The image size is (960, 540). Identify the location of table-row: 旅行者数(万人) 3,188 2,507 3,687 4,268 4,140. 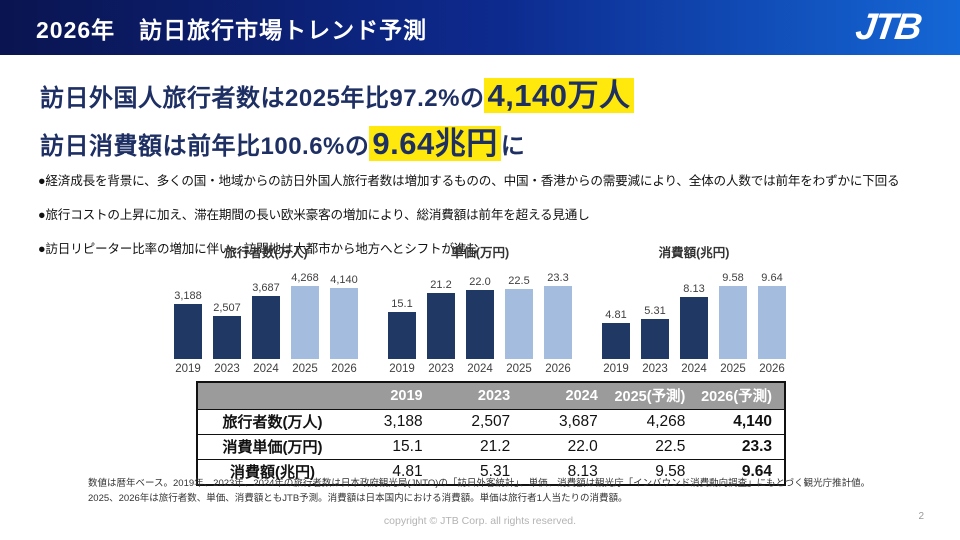
(491, 422).